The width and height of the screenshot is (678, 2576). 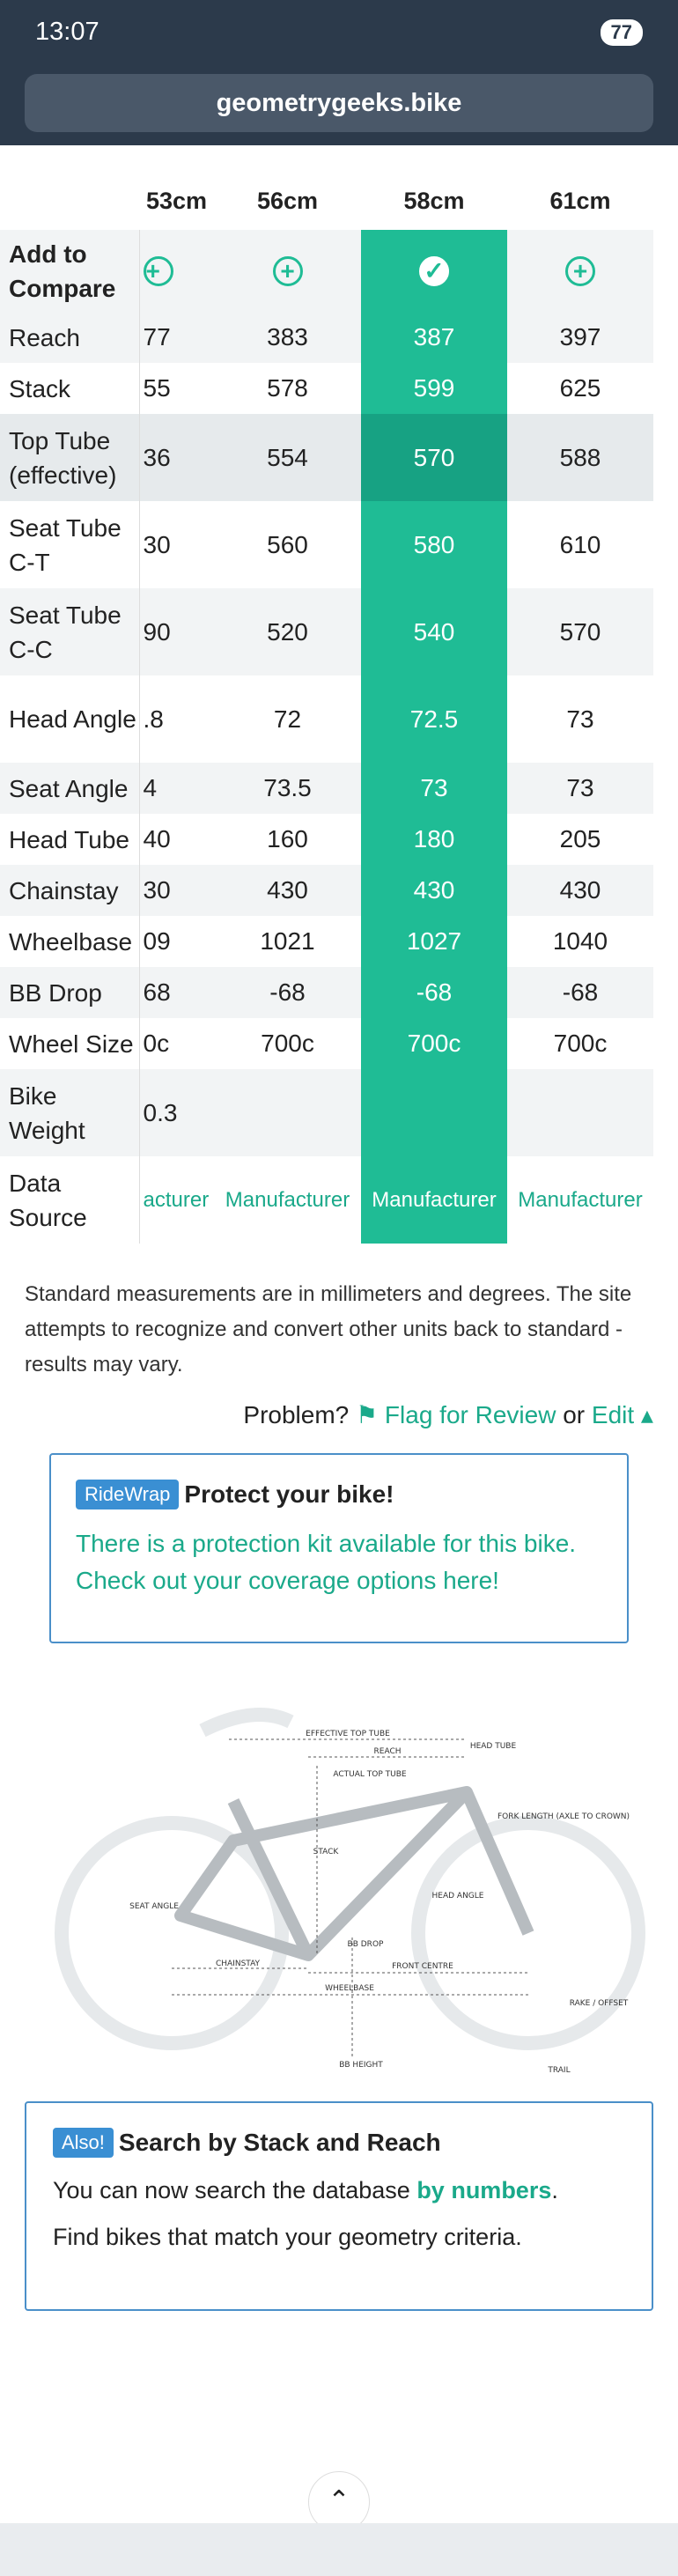 I want to click on cell: 610, so click(x=580, y=544).